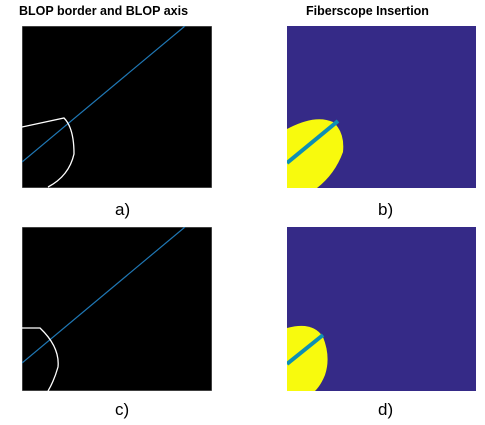 This screenshot has height=425, width=485. What do you see at coordinates (381, 107) in the screenshot?
I see `panel-b-plot` at bounding box center [381, 107].